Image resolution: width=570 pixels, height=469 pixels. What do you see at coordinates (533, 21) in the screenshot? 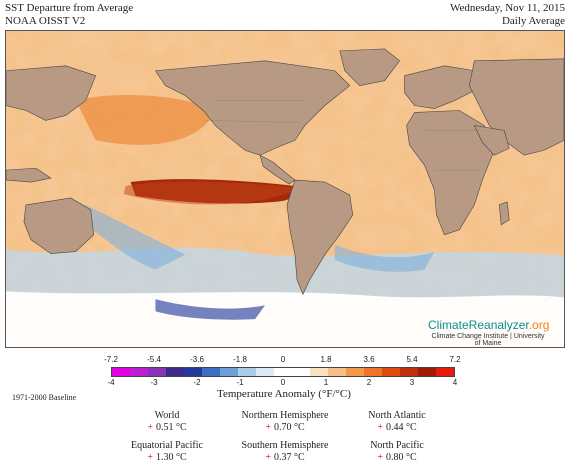
I see `averaging-period: Daily Average` at bounding box center [533, 21].